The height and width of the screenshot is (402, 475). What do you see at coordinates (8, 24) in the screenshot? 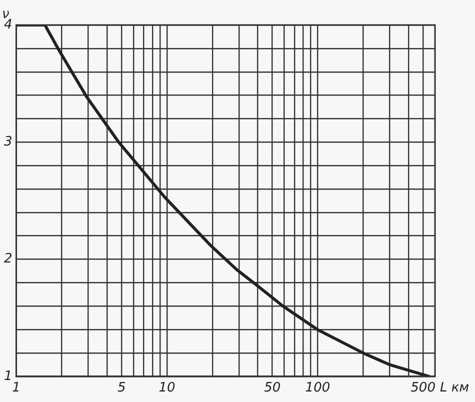
I see `y-tick-label: 4` at bounding box center [8, 24].